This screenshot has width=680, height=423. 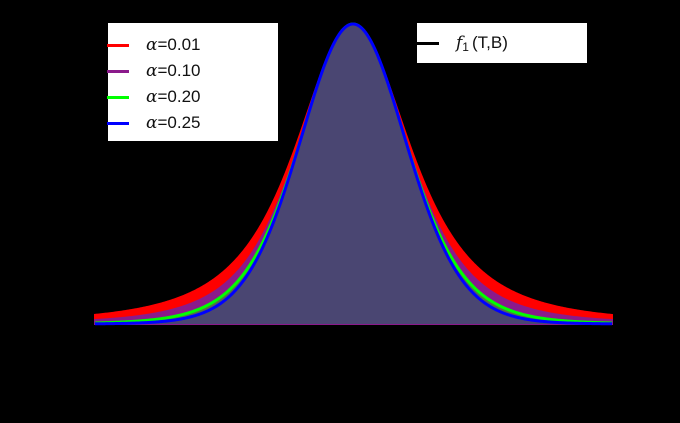 I want to click on legend-swatch-purple, so click(x=118, y=71).